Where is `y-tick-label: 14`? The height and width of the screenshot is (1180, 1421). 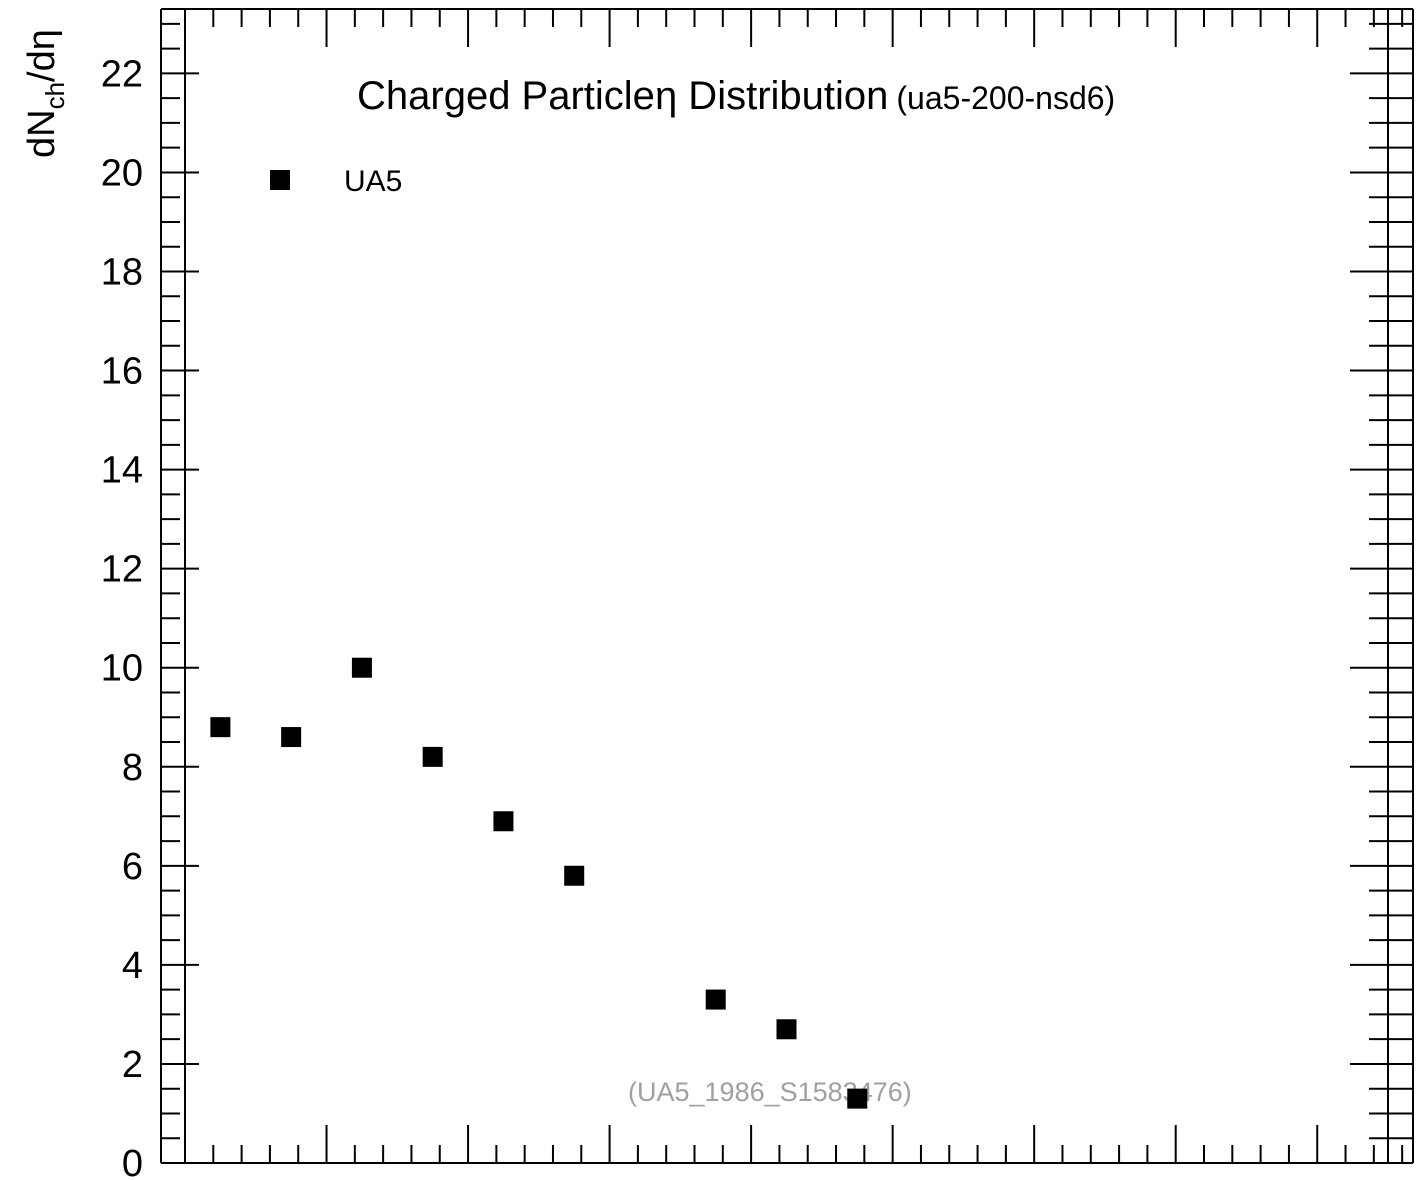
y-tick-label: 14 is located at coordinates (122, 471).